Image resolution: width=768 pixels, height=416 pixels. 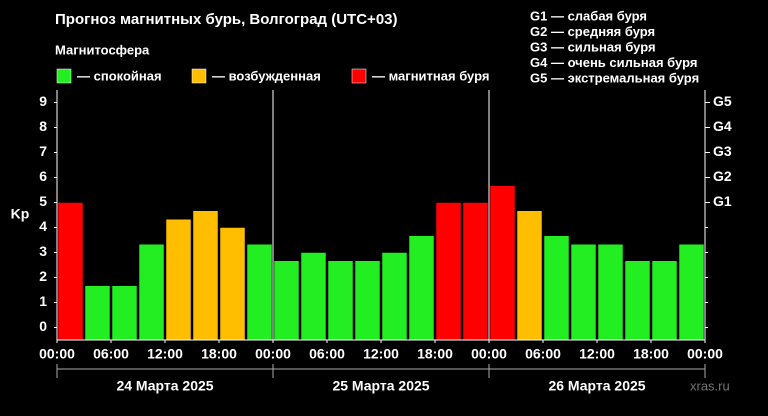 What do you see at coordinates (43, 301) in the screenshot?
I see `y-tick-label: 1` at bounding box center [43, 301].